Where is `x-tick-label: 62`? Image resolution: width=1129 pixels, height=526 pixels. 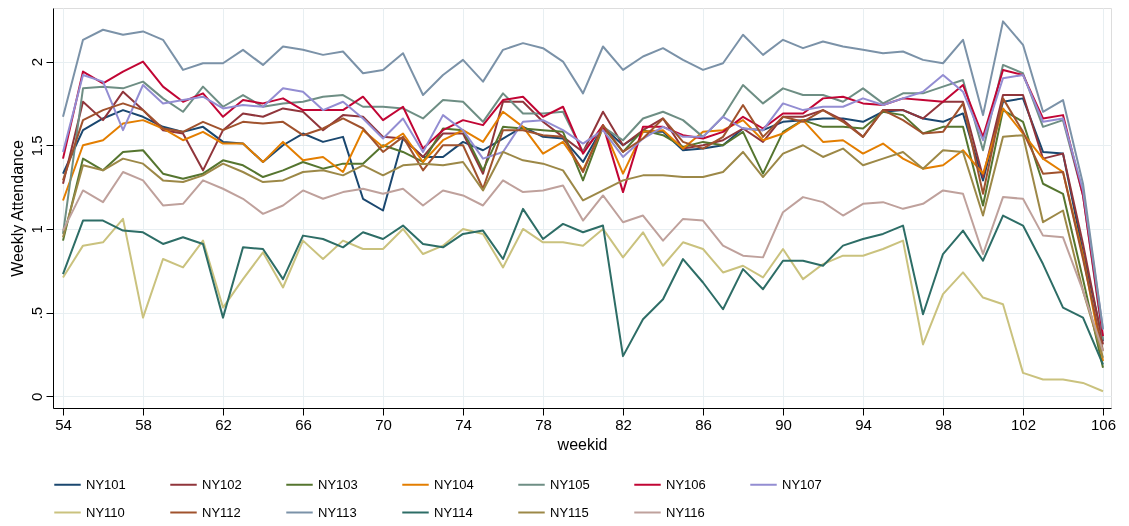
x-tick-label: 62 is located at coordinates (223, 424).